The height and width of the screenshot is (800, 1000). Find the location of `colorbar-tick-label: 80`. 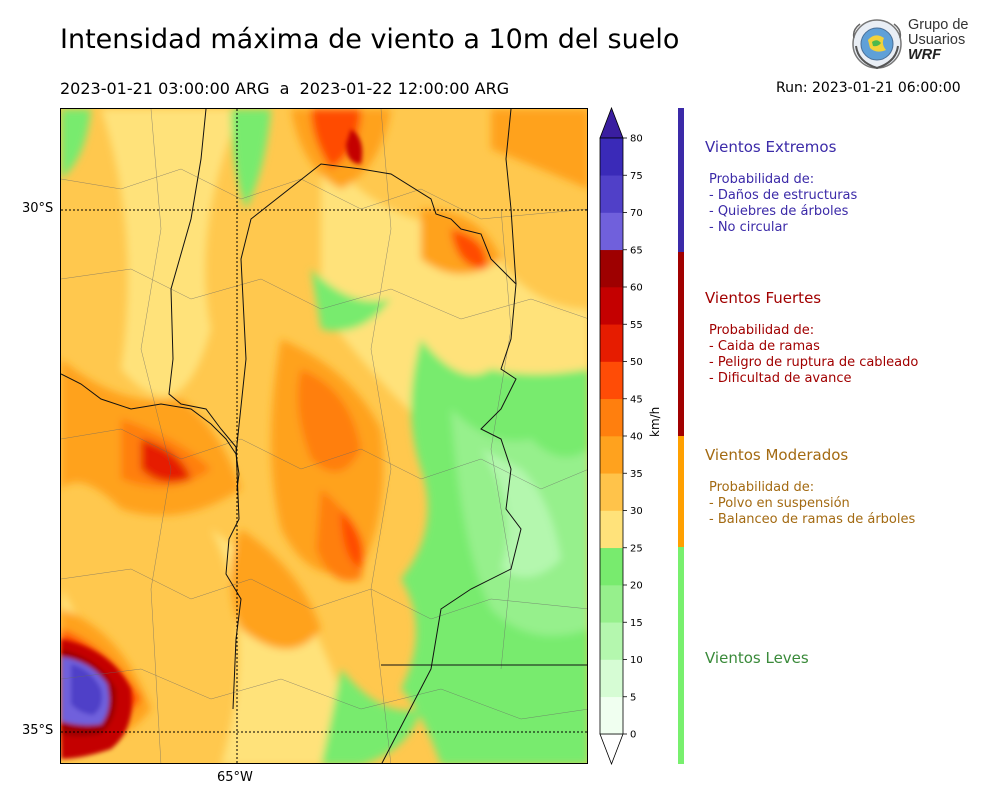

colorbar-tick-label: 80 is located at coordinates (636, 139).